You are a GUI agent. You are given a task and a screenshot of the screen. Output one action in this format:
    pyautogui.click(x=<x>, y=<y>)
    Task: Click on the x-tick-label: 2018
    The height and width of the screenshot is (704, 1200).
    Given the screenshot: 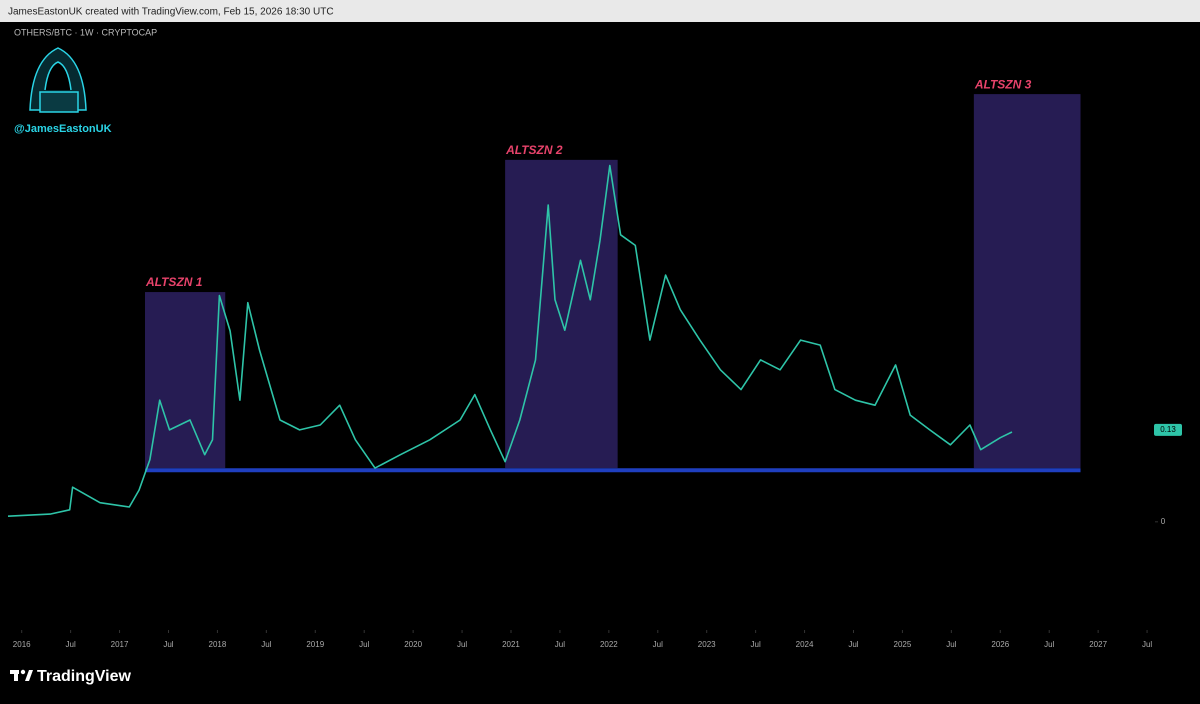 What is the action you would take?
    pyautogui.click(x=218, y=644)
    